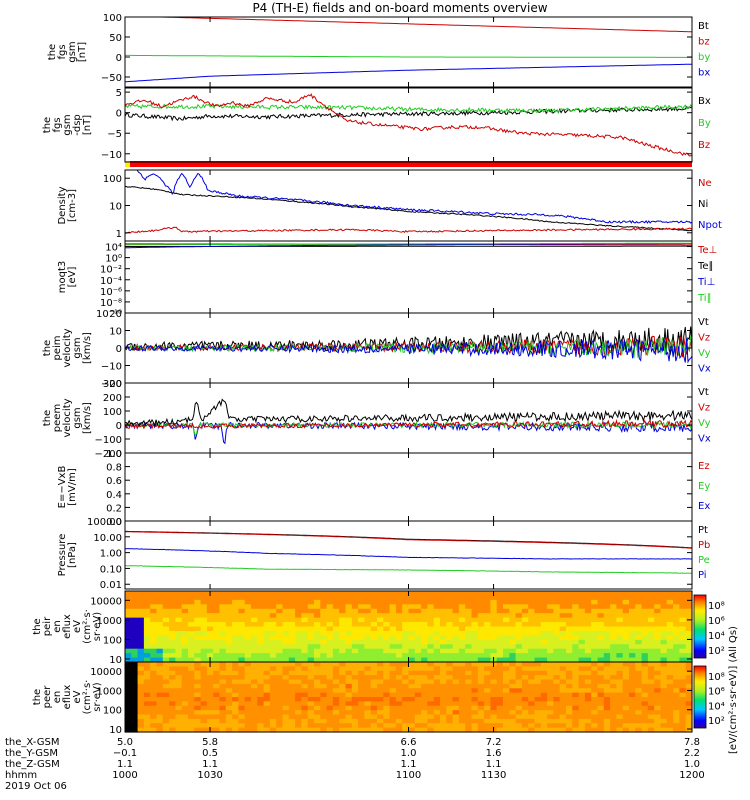  What do you see at coordinates (210, 742) in the screenshot?
I see `time-axis-value: 5.8` at bounding box center [210, 742].